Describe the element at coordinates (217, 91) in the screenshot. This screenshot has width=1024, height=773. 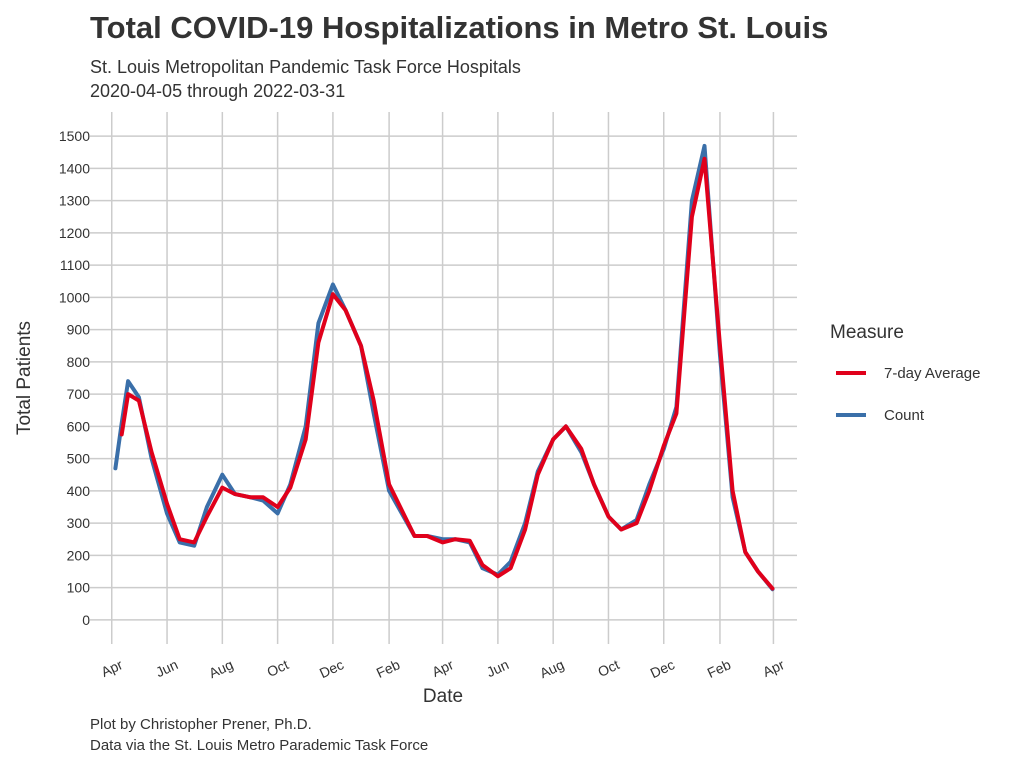
I see `subtitle: 2020-04-05 through 2022-03-31` at that location.